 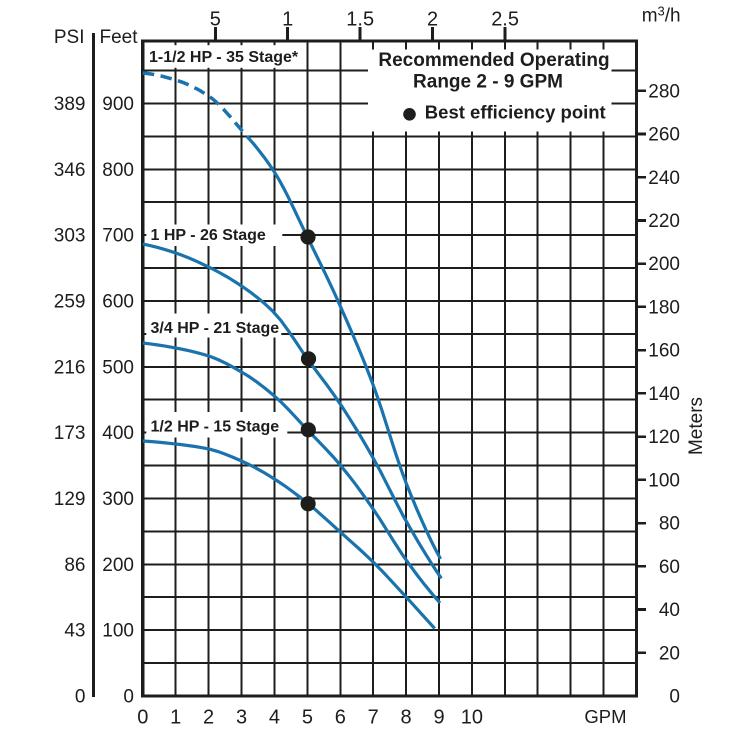 I want to click on svg-text: 2.5, so click(x=505, y=20).